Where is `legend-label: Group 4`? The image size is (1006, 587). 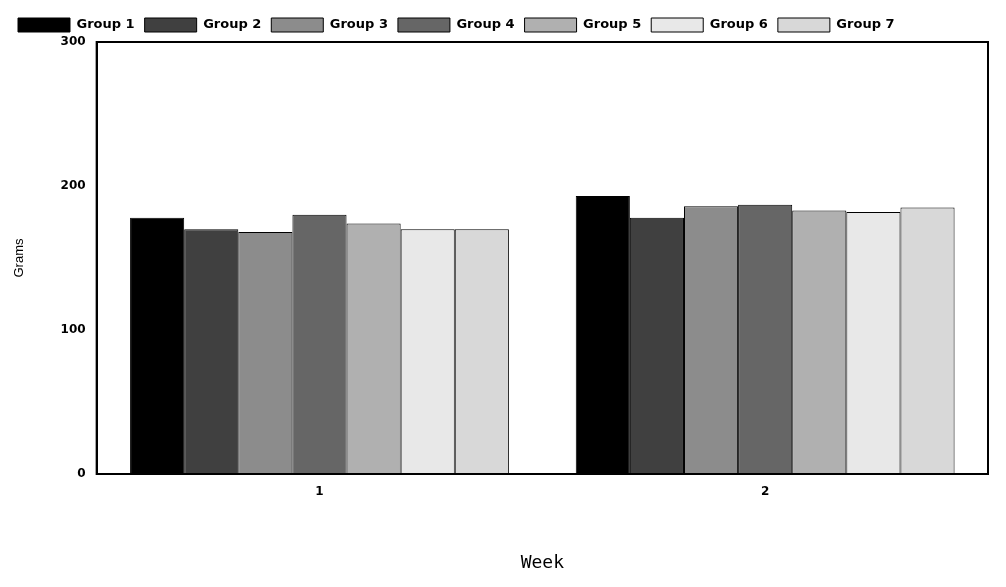
legend-label: Group 4 is located at coordinates (485, 24).